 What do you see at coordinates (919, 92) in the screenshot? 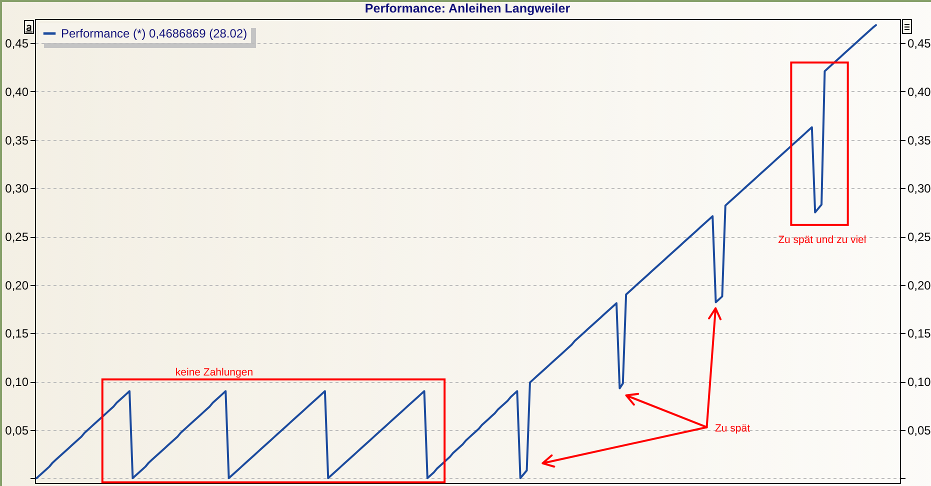
I see `y2-tick-label: 0,40` at bounding box center [919, 92].